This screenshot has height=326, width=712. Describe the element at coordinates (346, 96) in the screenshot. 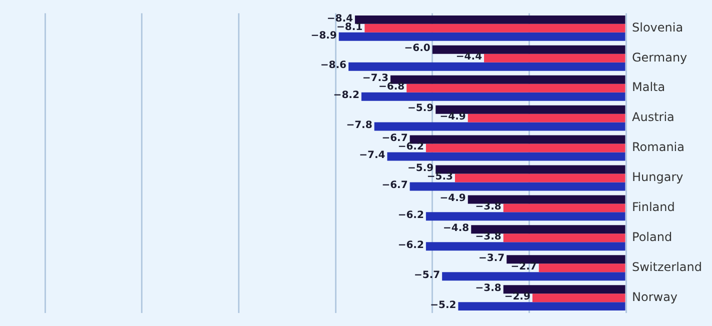

I see `data-label: −8.2` at that location.